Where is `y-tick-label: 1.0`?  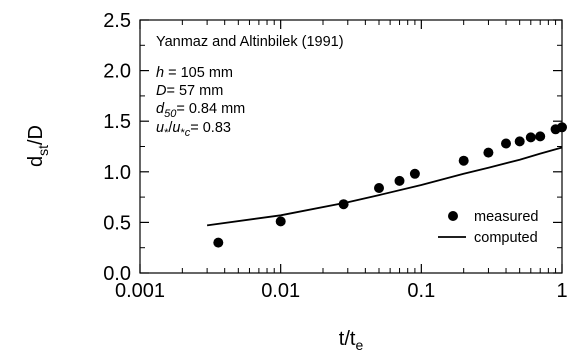
y-tick-label: 1.0 is located at coordinates (117, 173).